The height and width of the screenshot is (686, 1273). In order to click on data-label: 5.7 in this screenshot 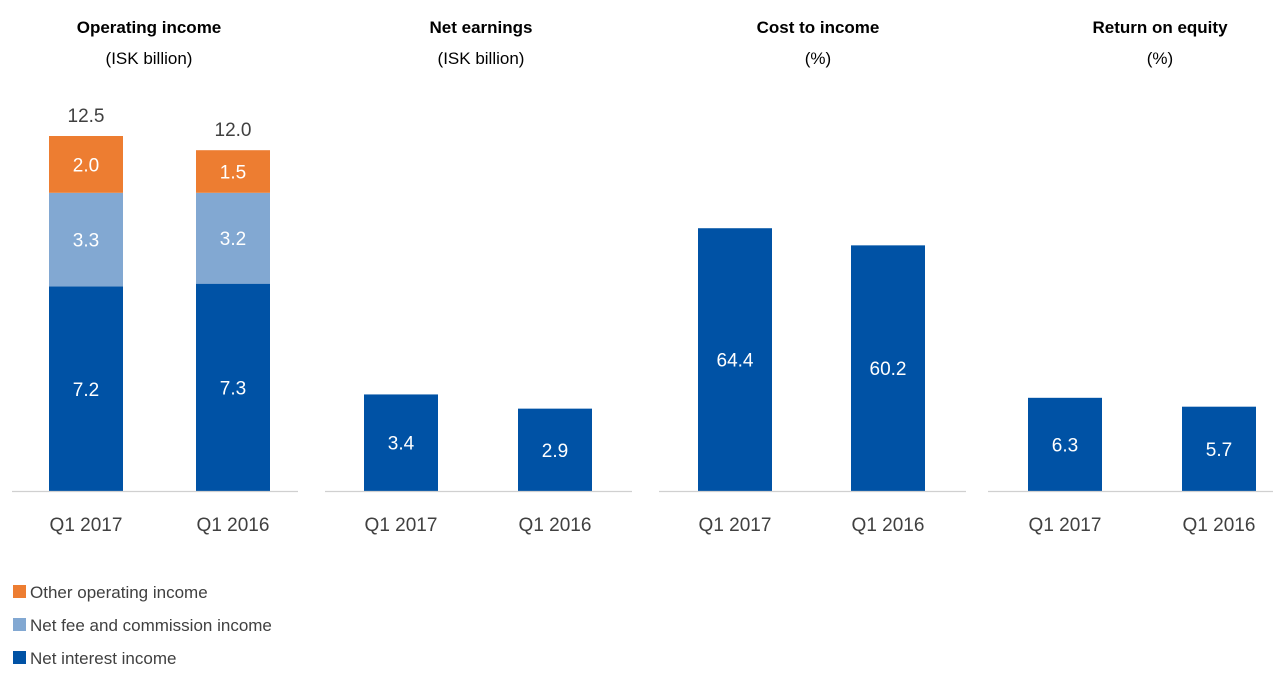, I will do `click(1219, 450)`.